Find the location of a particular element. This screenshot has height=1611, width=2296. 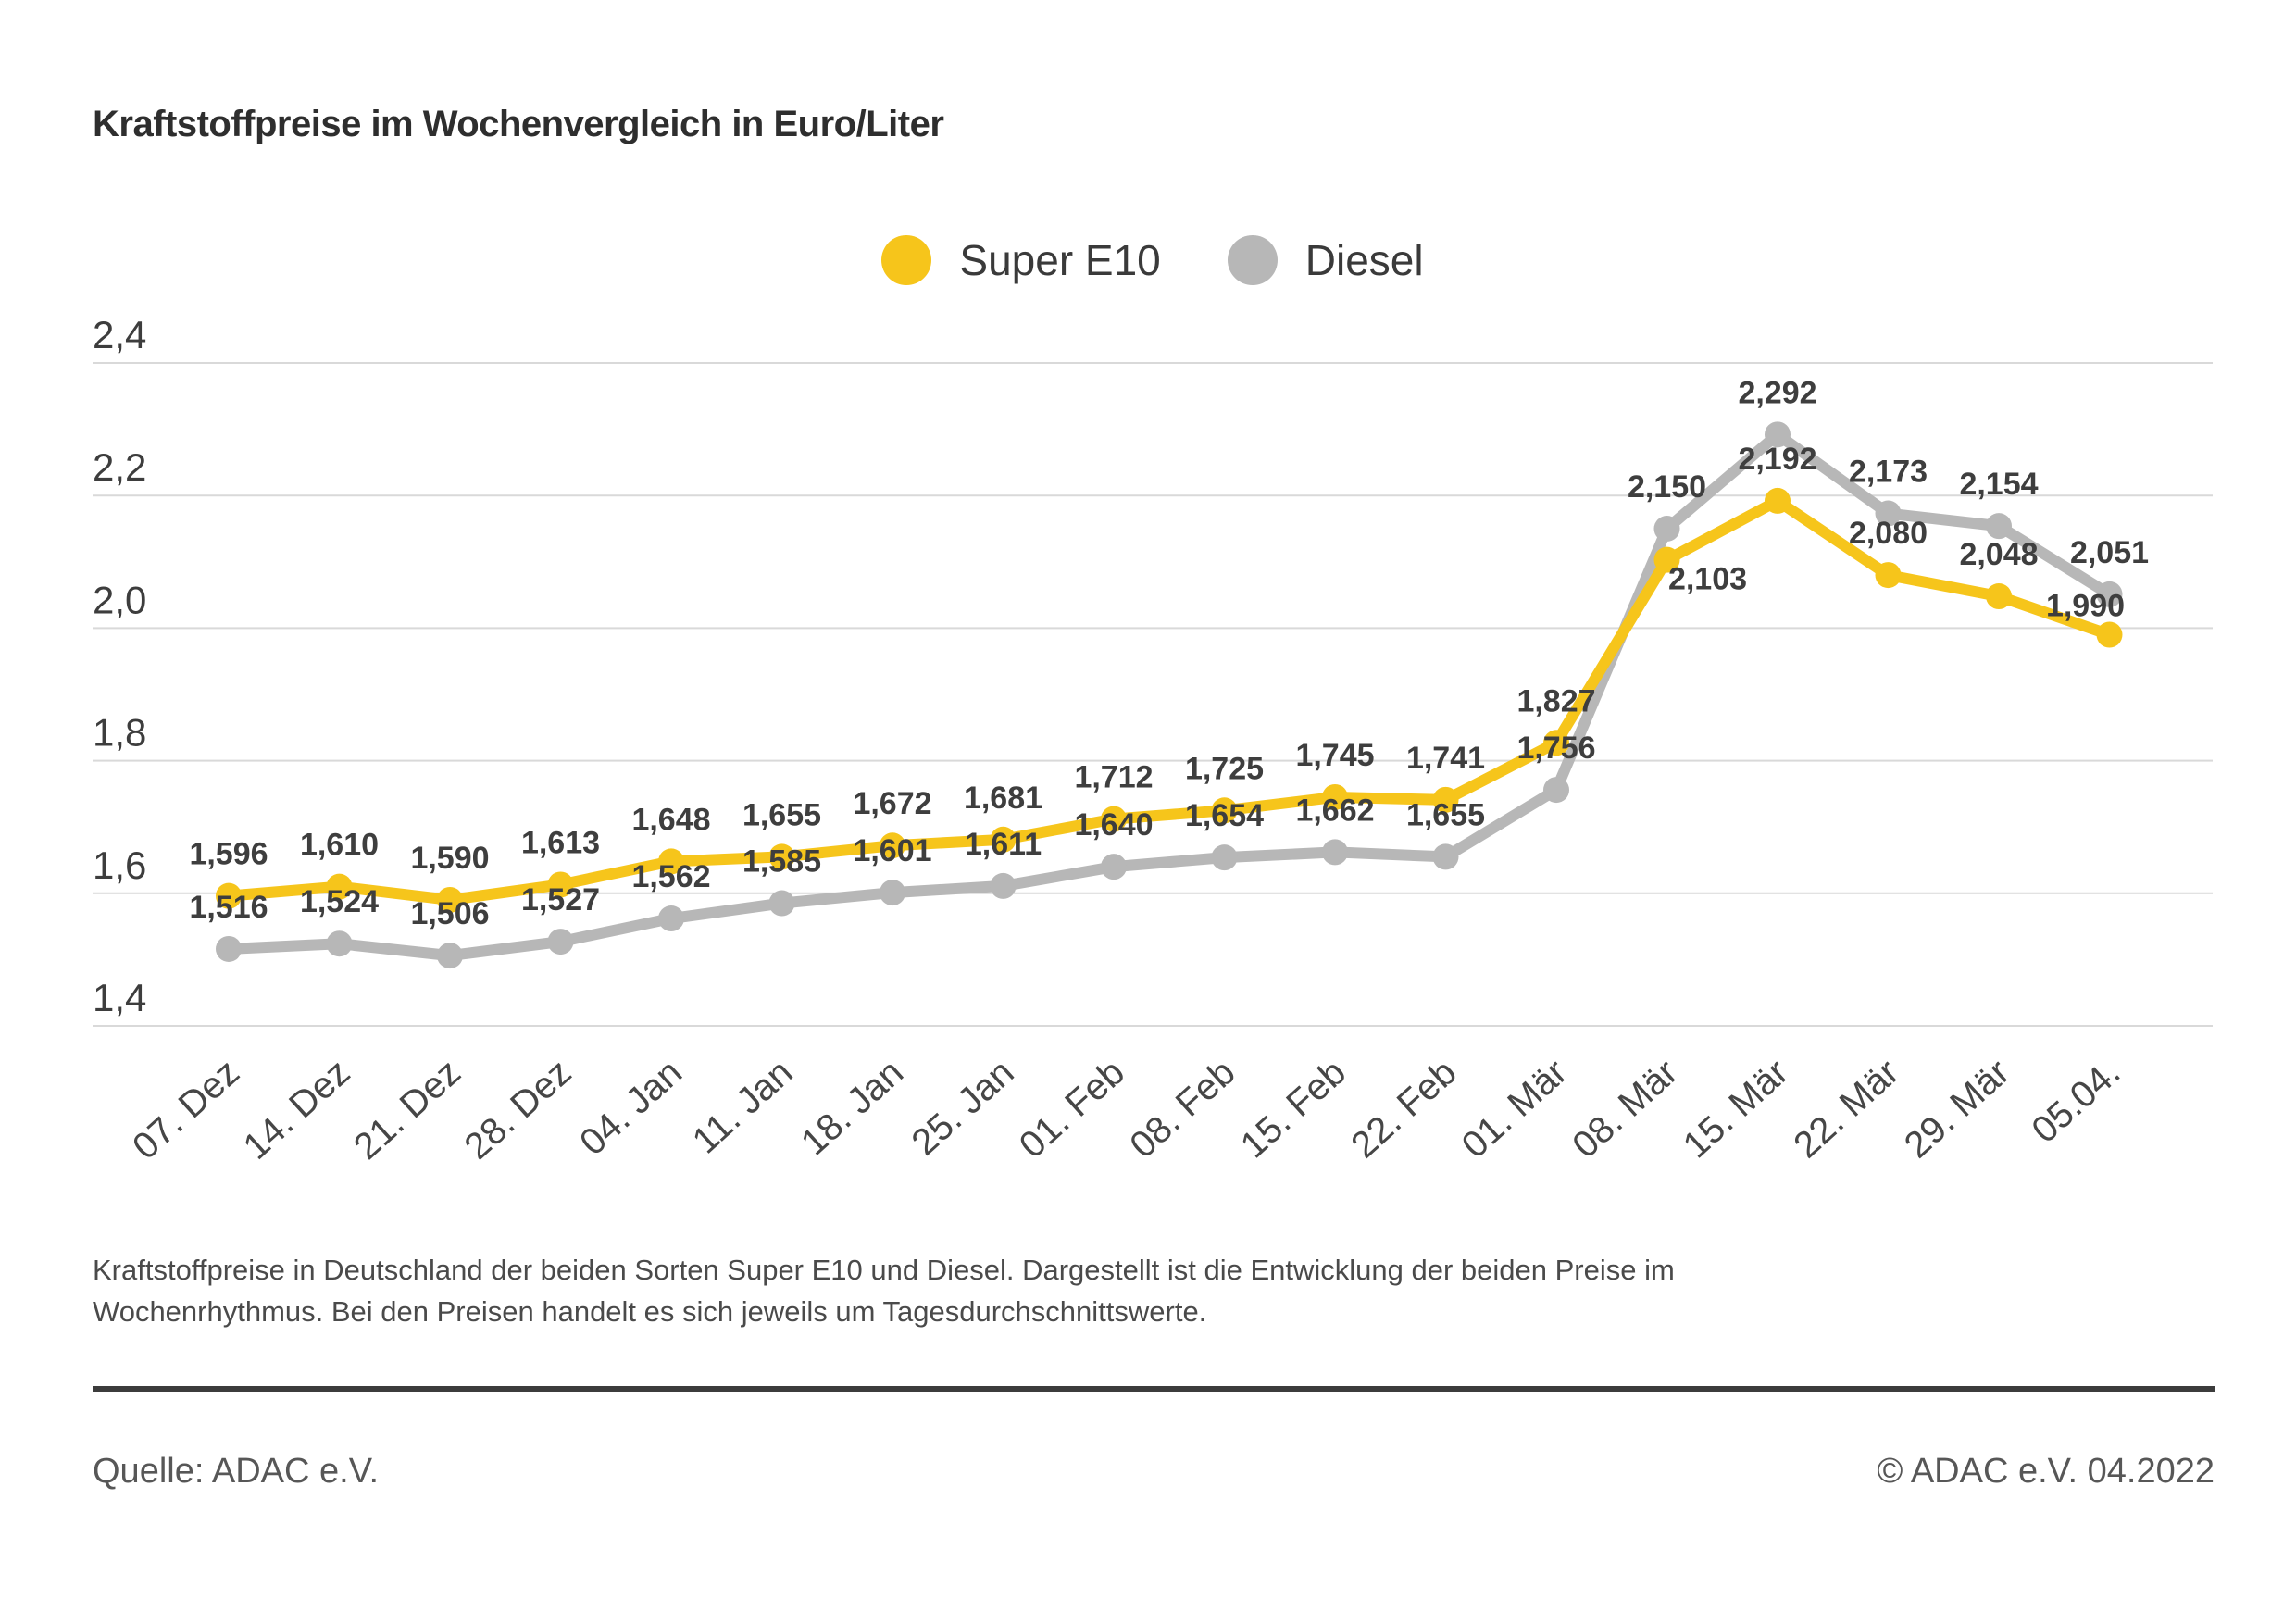

value-label-super-e10: 1,590 is located at coordinates (449, 858).